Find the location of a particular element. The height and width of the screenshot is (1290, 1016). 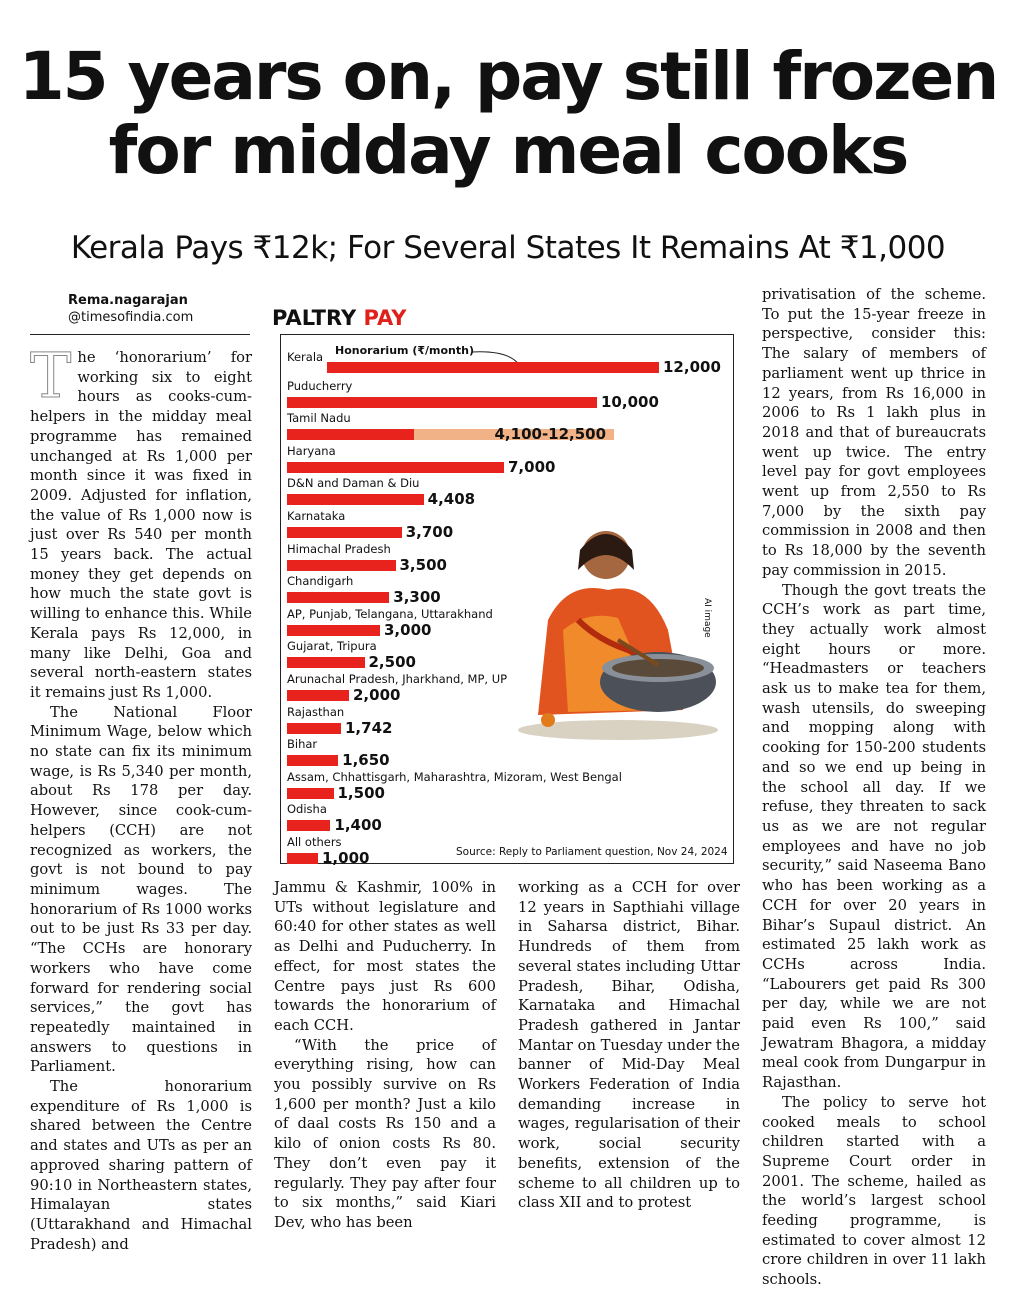

byline: Rema.nagarajan @timesofindia.com is located at coordinates (130, 309).